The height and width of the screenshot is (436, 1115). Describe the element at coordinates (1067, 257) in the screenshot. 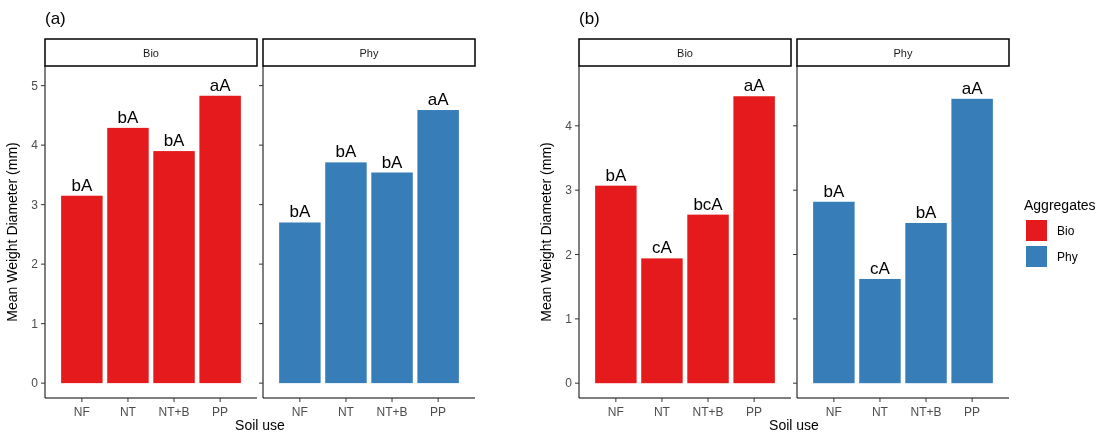

I see `legend-label: Phy` at that location.